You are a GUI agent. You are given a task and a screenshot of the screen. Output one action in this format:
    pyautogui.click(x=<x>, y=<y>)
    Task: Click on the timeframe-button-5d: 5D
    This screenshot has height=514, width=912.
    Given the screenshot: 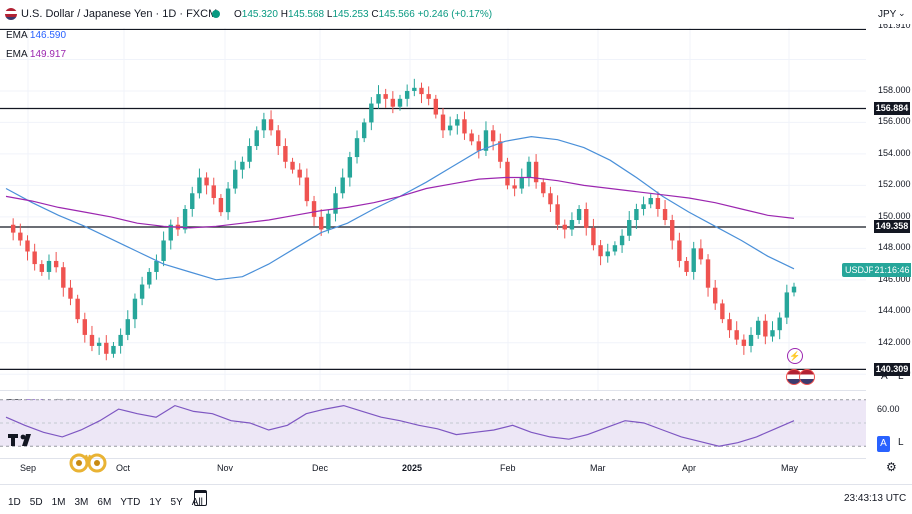 What is the action you would take?
    pyautogui.click(x=36, y=502)
    